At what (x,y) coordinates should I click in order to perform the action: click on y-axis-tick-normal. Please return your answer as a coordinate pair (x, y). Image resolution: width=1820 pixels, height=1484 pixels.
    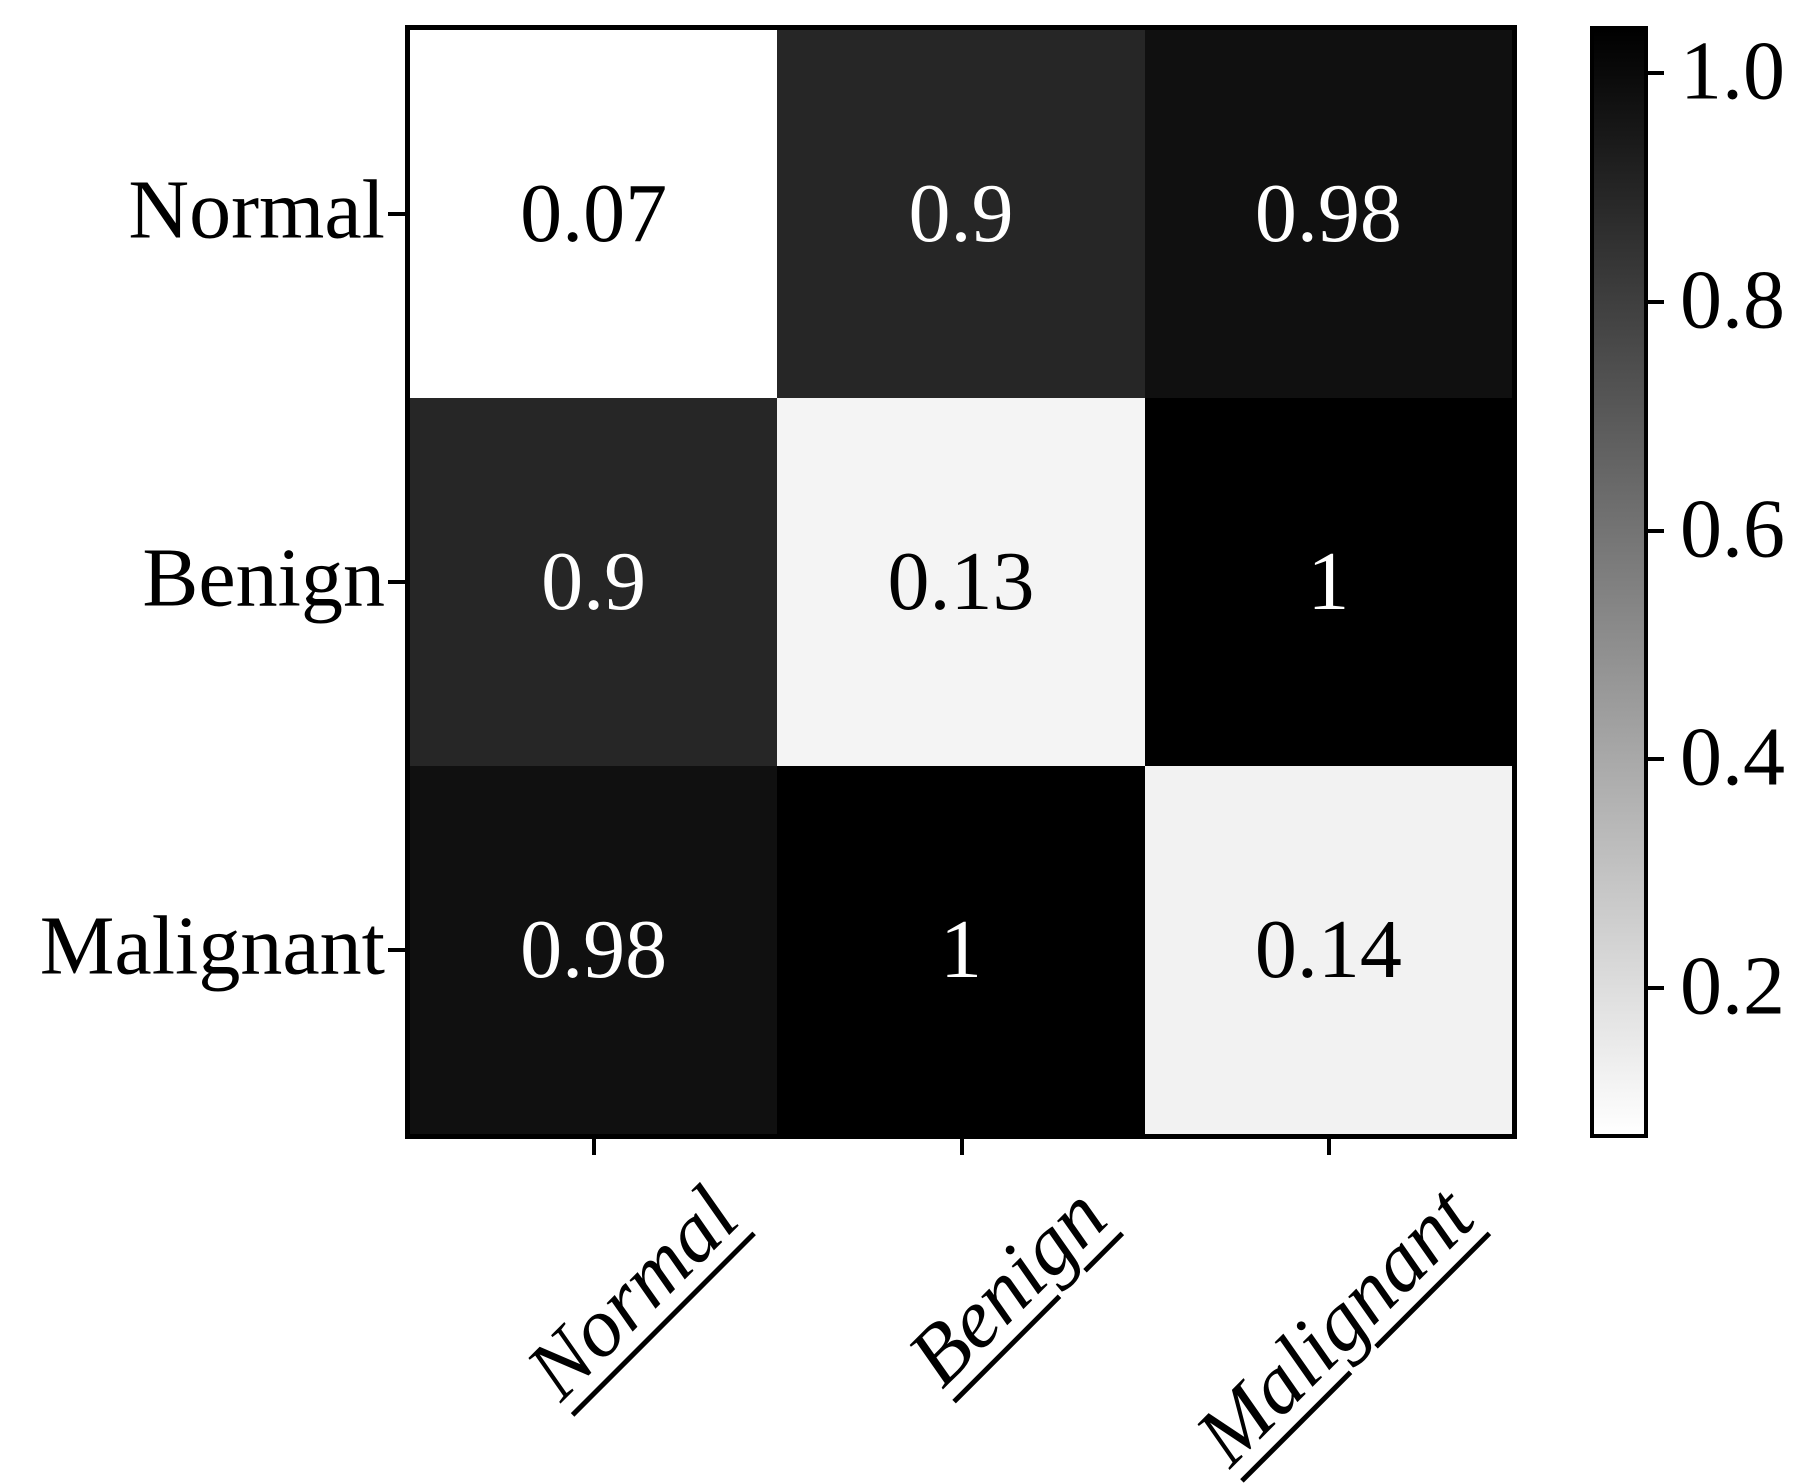
    Looking at the image, I should click on (397, 214).